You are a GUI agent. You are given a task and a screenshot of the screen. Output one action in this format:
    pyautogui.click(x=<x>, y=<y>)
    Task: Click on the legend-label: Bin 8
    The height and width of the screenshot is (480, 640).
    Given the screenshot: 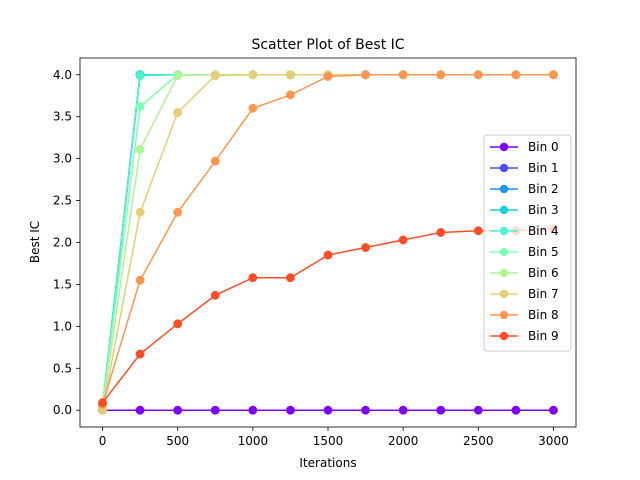 What is the action you would take?
    pyautogui.click(x=543, y=315)
    